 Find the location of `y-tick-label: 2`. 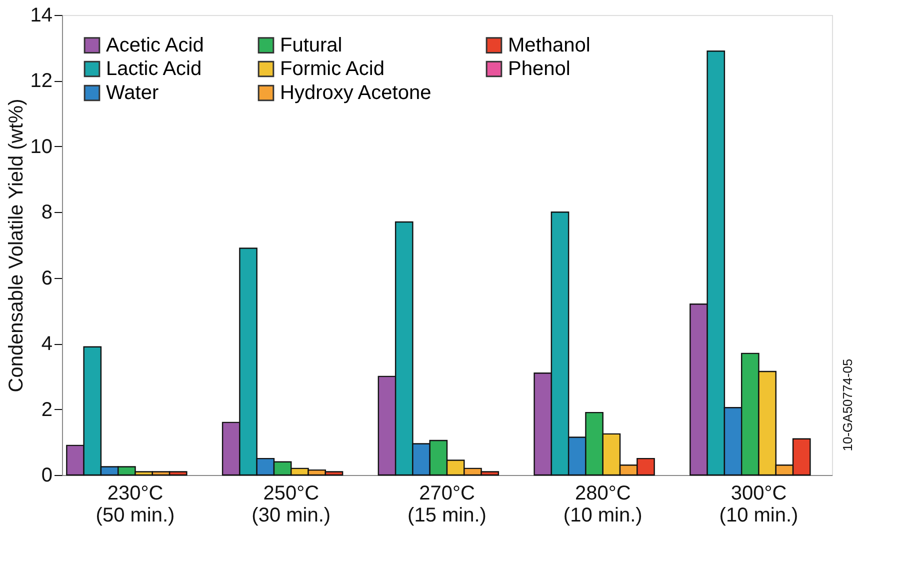

y-tick-label: 2 is located at coordinates (46, 409).